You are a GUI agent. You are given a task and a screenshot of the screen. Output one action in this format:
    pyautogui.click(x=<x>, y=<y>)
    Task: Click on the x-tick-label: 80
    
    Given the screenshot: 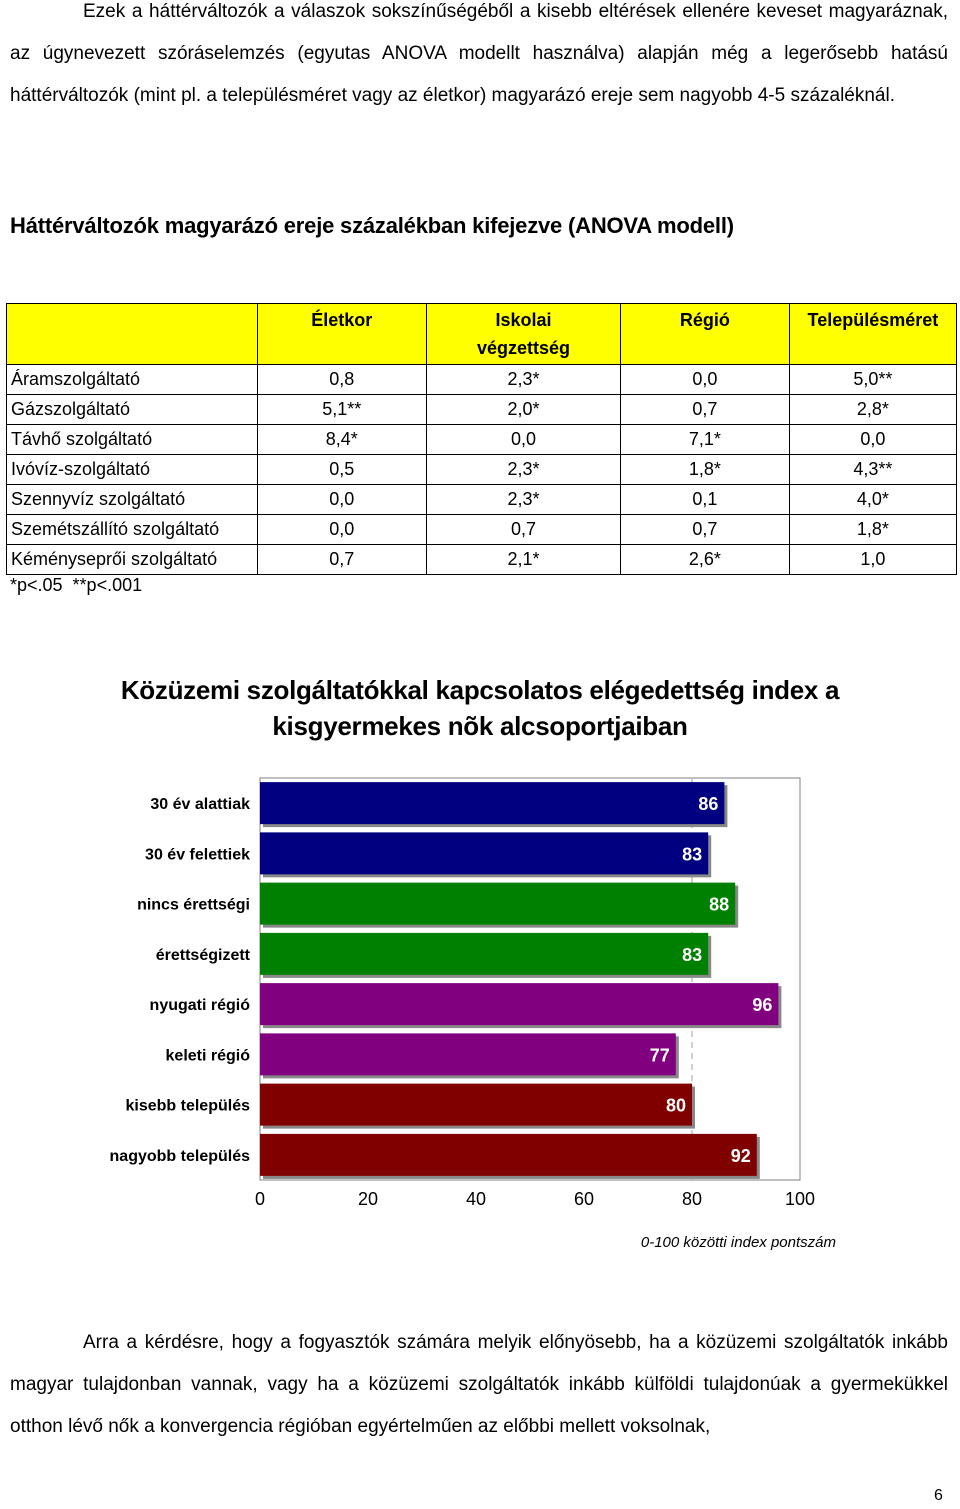 What is the action you would take?
    pyautogui.click(x=692, y=1199)
    